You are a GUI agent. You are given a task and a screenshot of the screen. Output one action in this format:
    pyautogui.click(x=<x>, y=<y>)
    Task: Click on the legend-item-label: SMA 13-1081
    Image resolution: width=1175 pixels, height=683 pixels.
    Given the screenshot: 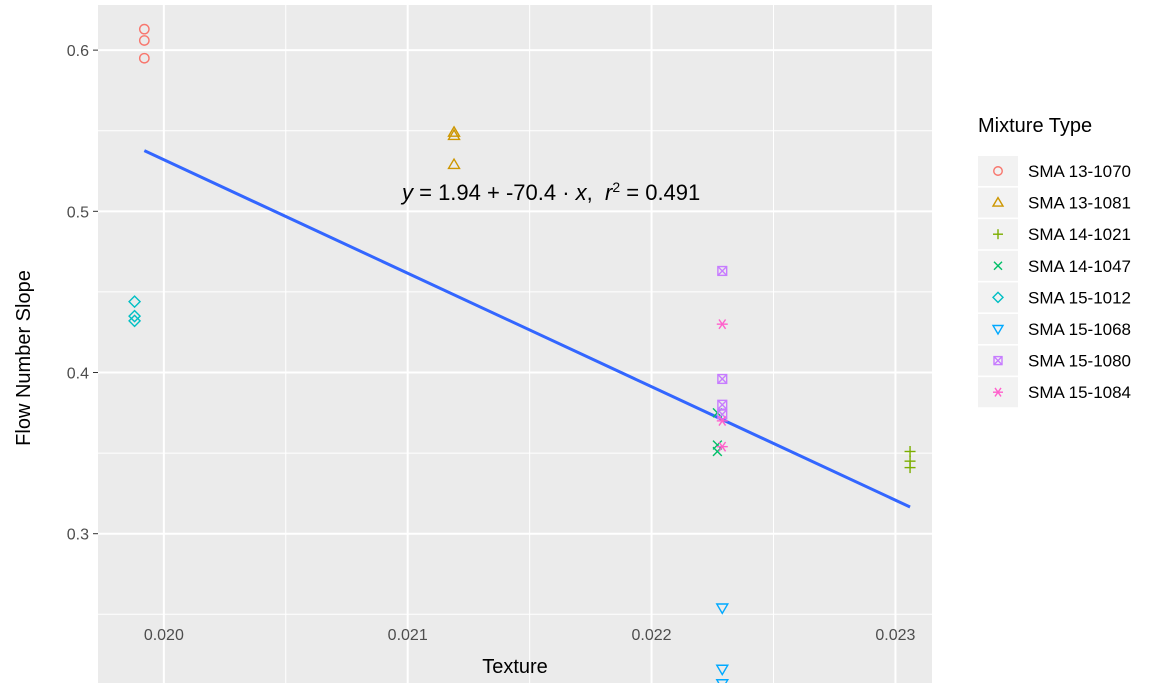 What is the action you would take?
    pyautogui.click(x=1079, y=203)
    